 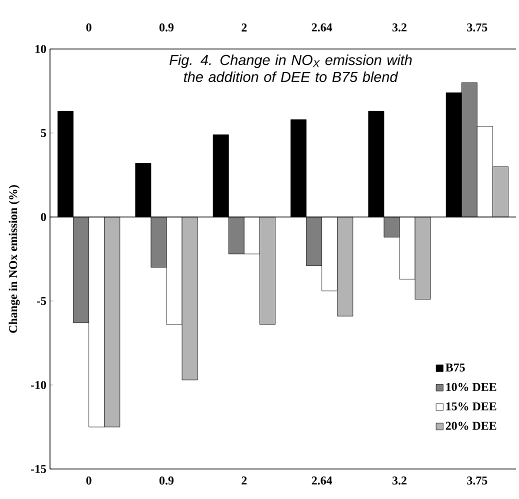 I want to click on x-tick-label: 0, so click(x=89, y=480).